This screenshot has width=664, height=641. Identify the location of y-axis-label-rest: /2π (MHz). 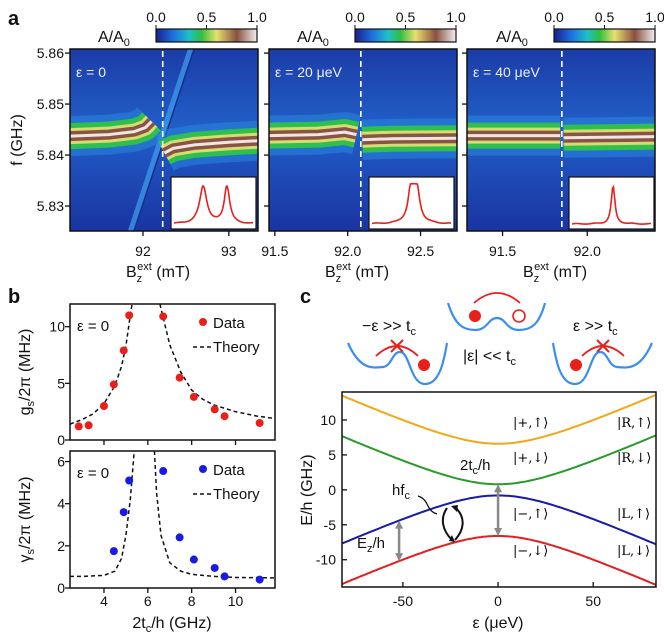
(25, 365).